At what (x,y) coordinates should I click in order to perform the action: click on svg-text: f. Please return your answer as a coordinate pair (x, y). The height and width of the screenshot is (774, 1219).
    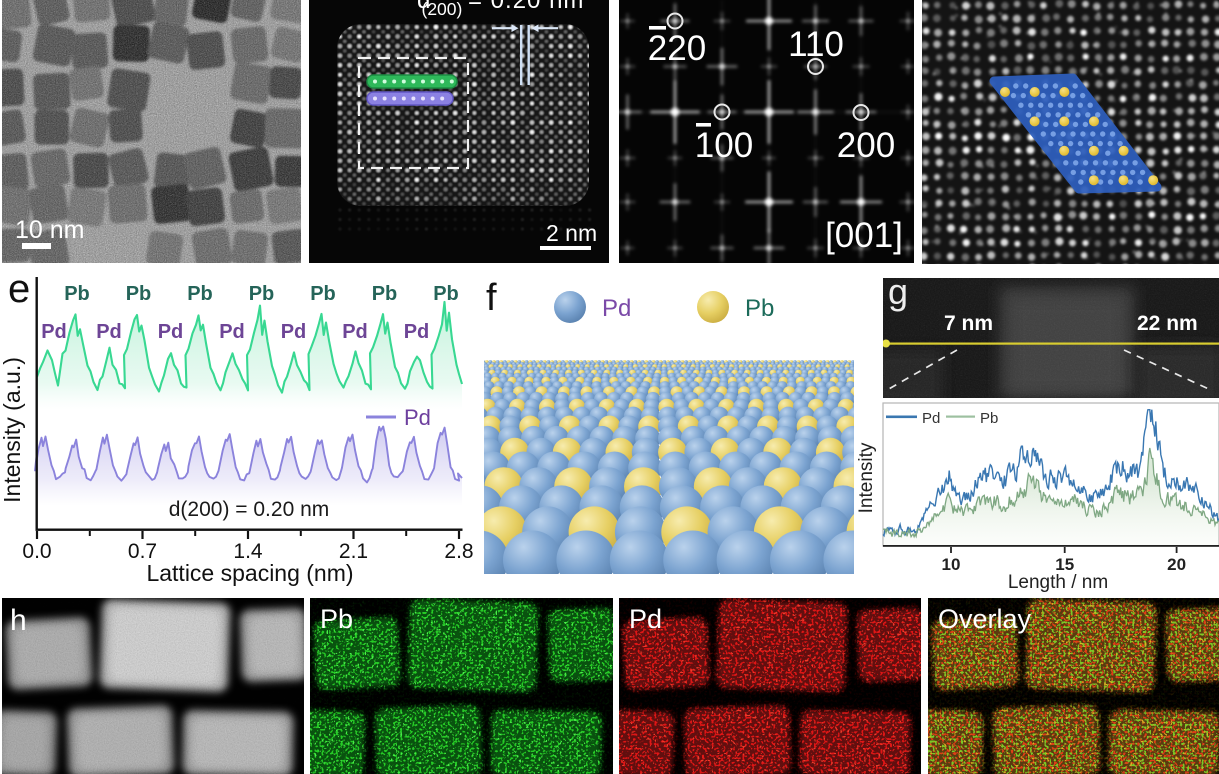
    Looking at the image, I should click on (491, 298).